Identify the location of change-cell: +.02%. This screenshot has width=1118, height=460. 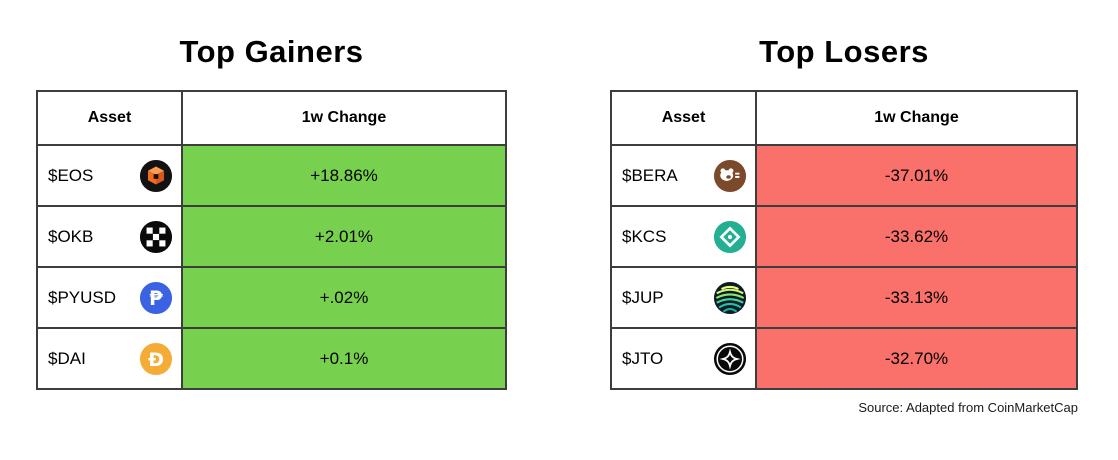
(344, 297).